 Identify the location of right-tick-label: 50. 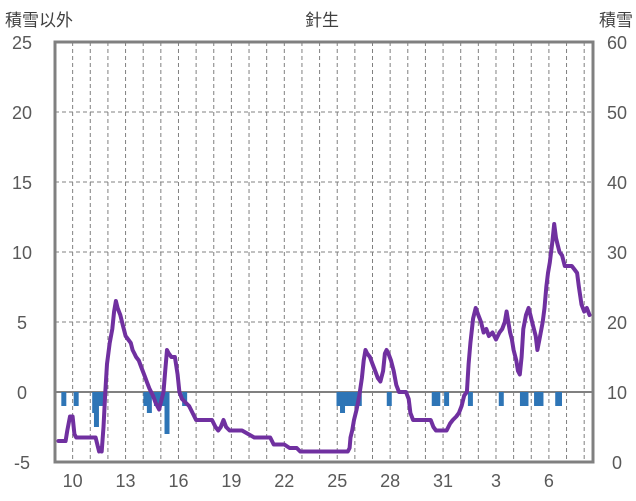
(617, 113).